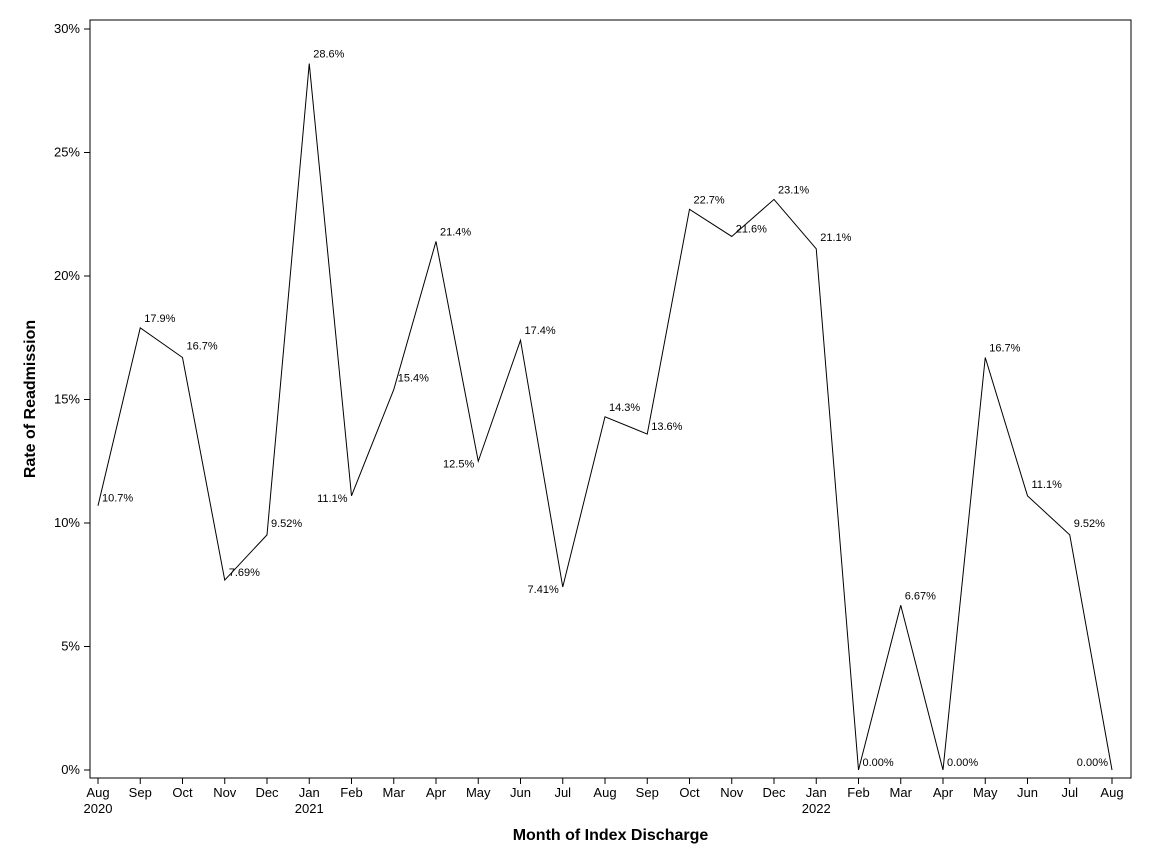 The height and width of the screenshot is (864, 1152). What do you see at coordinates (413, 379) in the screenshot?
I see `data-label: 15.4%` at bounding box center [413, 379].